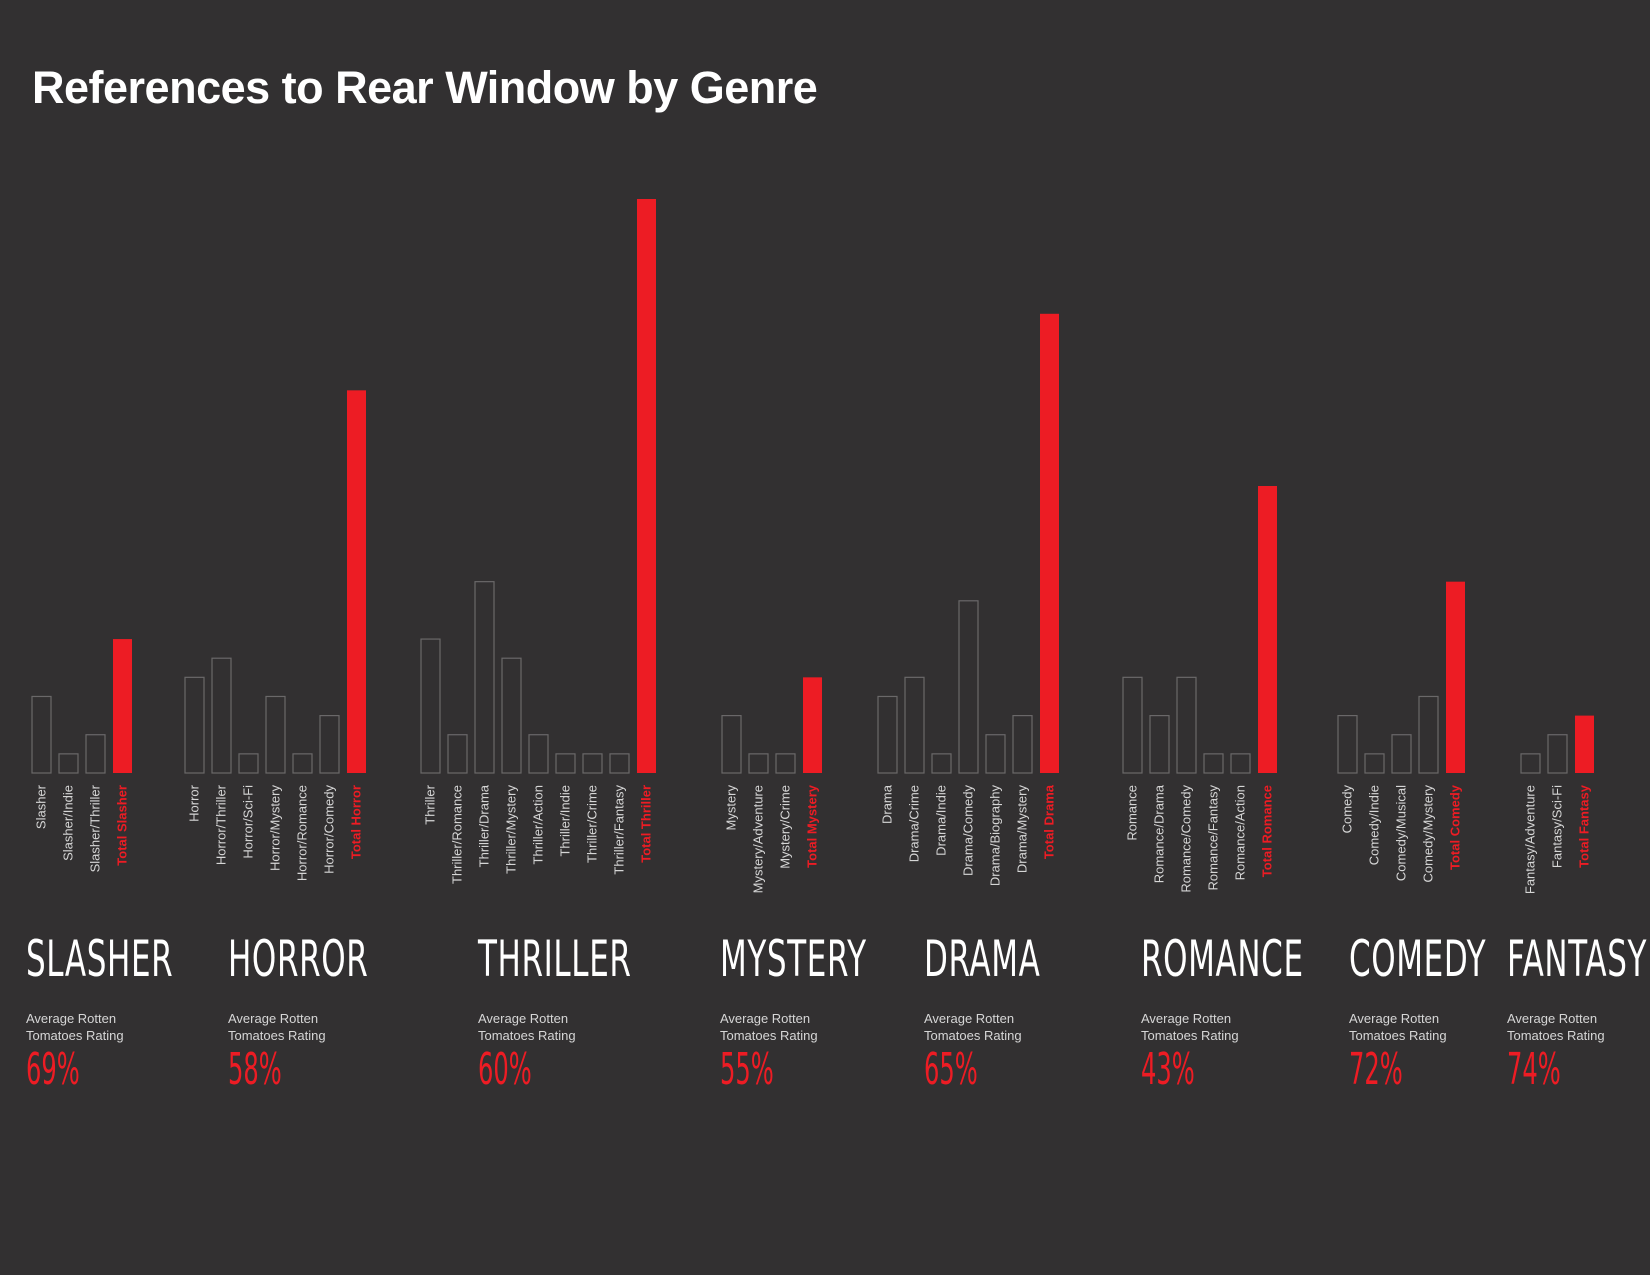  I want to click on bar-thriller-romance, so click(457, 754).